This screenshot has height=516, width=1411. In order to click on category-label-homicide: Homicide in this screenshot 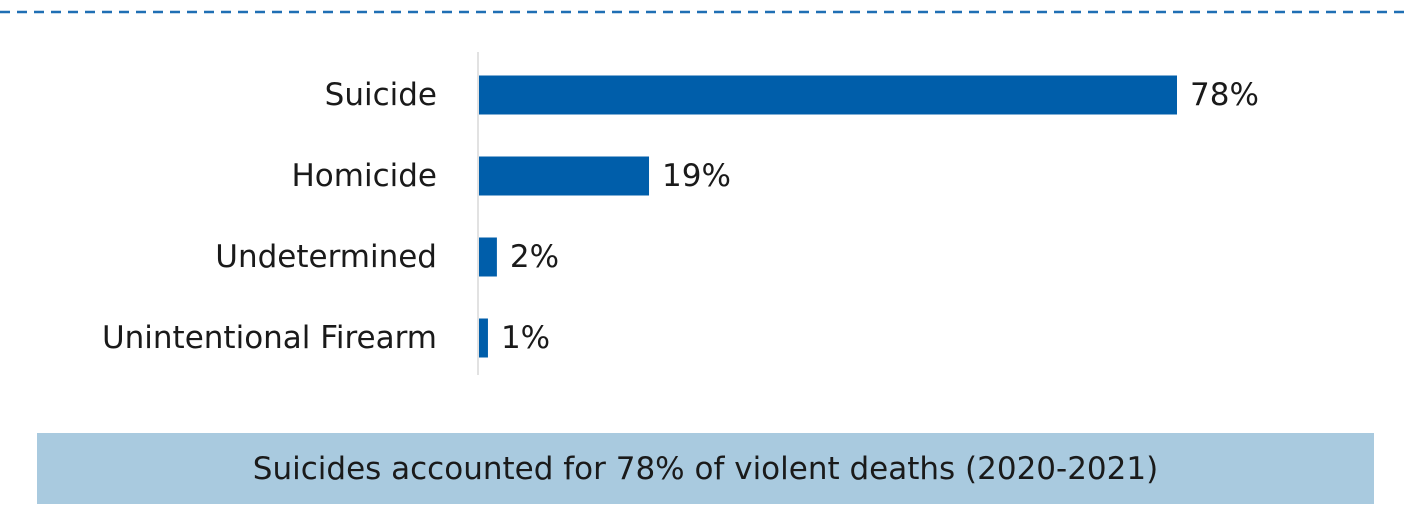, I will do `click(365, 176)`.